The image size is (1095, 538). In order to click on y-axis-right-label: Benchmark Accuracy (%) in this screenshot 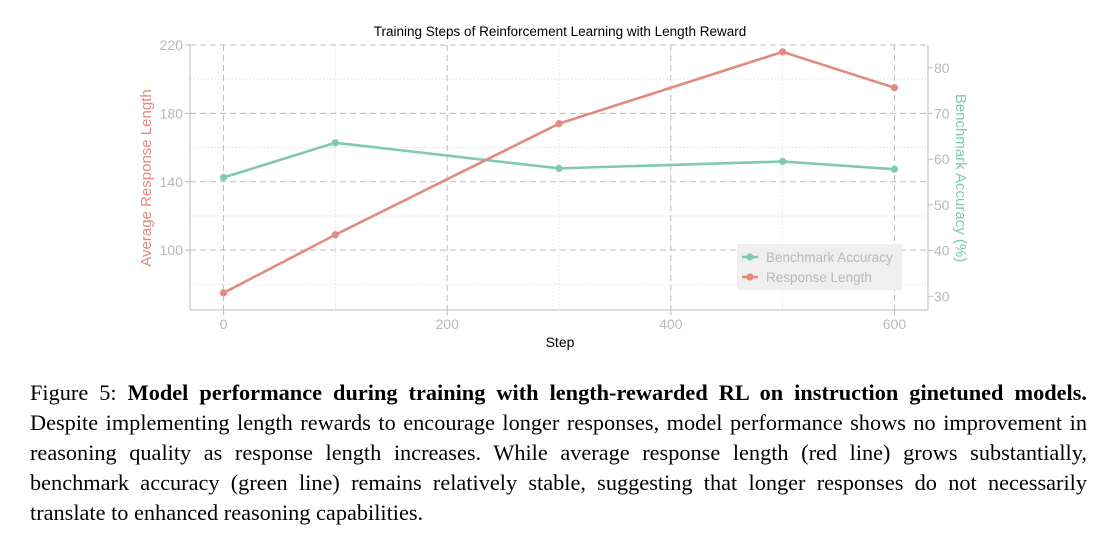, I will do `click(960, 178)`.